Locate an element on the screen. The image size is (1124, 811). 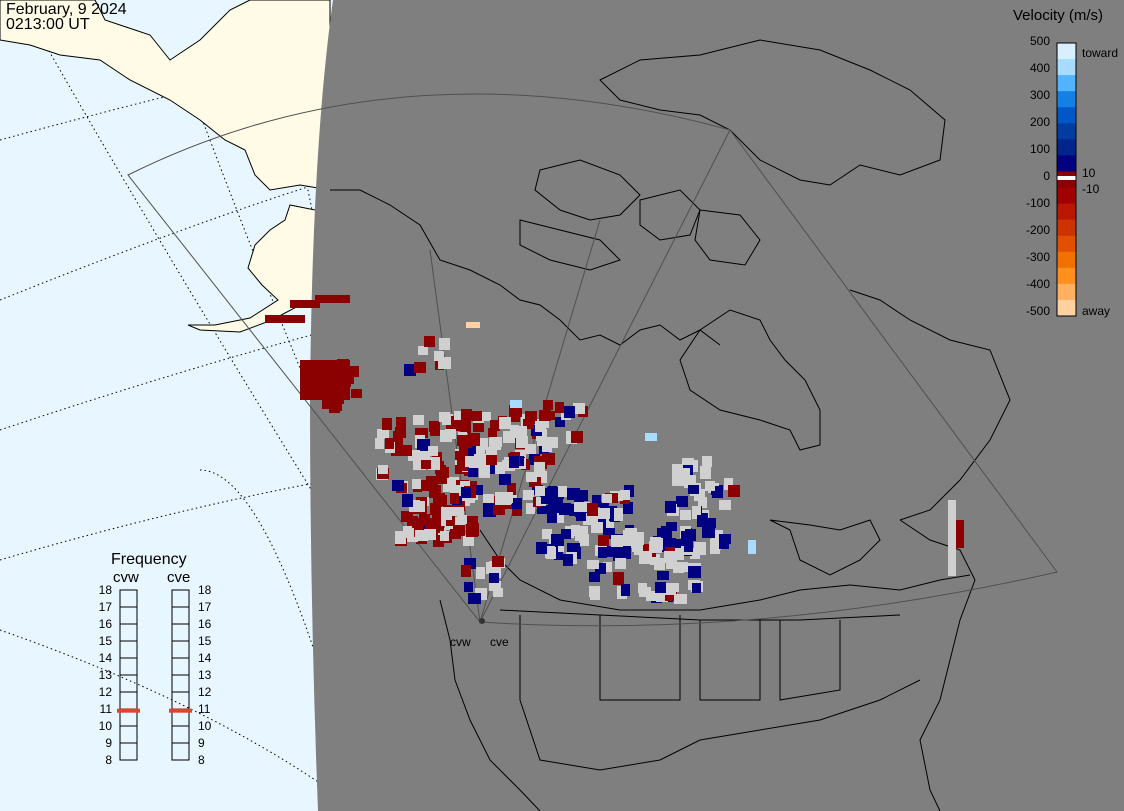
frequency-tick-label: 11 is located at coordinates (204, 709).